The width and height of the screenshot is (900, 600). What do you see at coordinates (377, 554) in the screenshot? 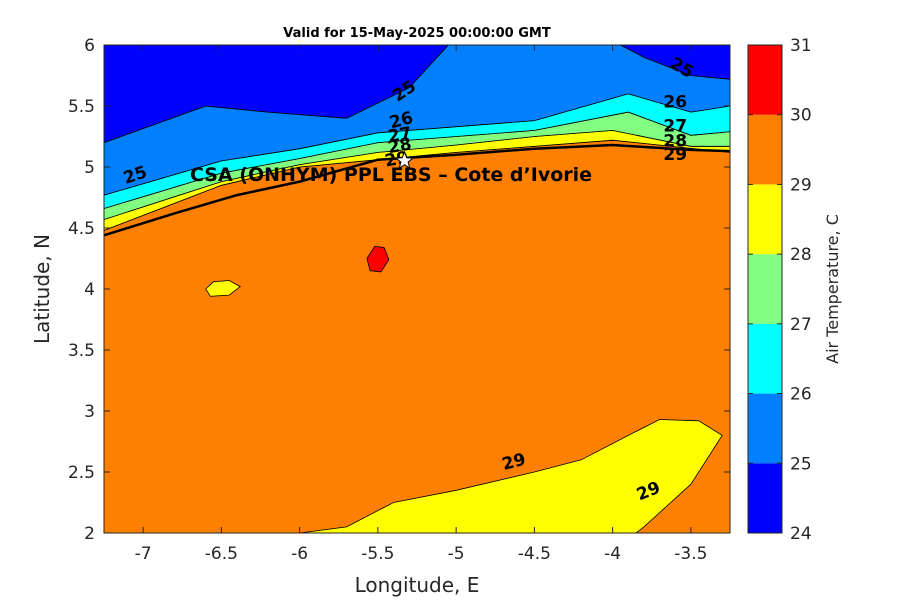
I see `x-tick-label: -5.5` at bounding box center [377, 554].